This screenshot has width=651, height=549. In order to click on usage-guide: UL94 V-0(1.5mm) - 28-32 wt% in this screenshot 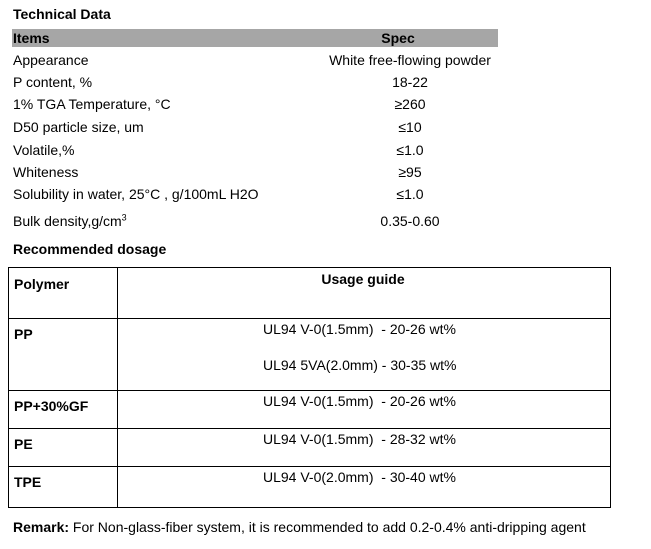, I will do `click(359, 439)`.